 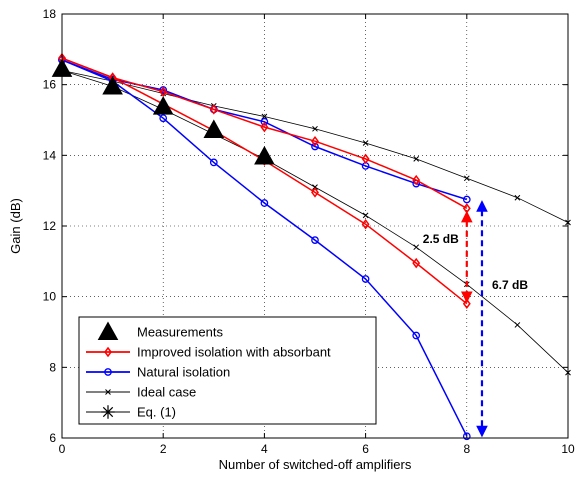 What do you see at coordinates (166, 392) in the screenshot?
I see `legend-label: Ideal case` at bounding box center [166, 392].